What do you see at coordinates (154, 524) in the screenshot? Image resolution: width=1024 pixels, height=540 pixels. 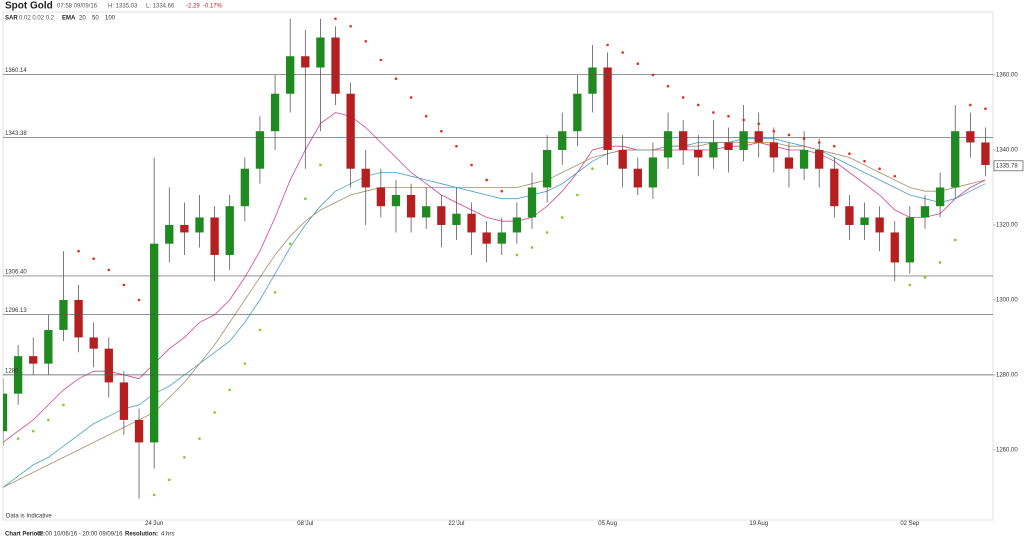 I see `x-tick-label: 24 Jun` at bounding box center [154, 524].